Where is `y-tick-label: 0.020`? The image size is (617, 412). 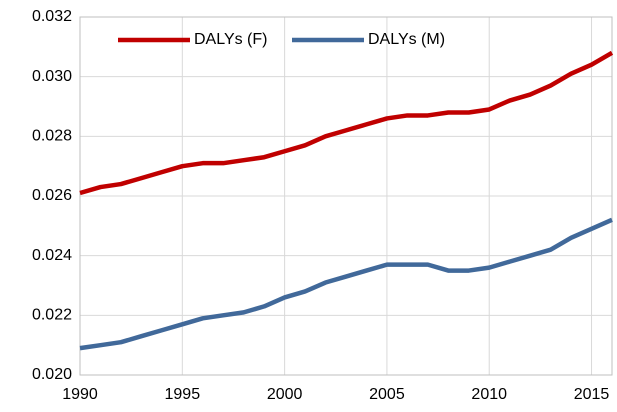
y-tick-label: 0.020 is located at coordinates (52, 374).